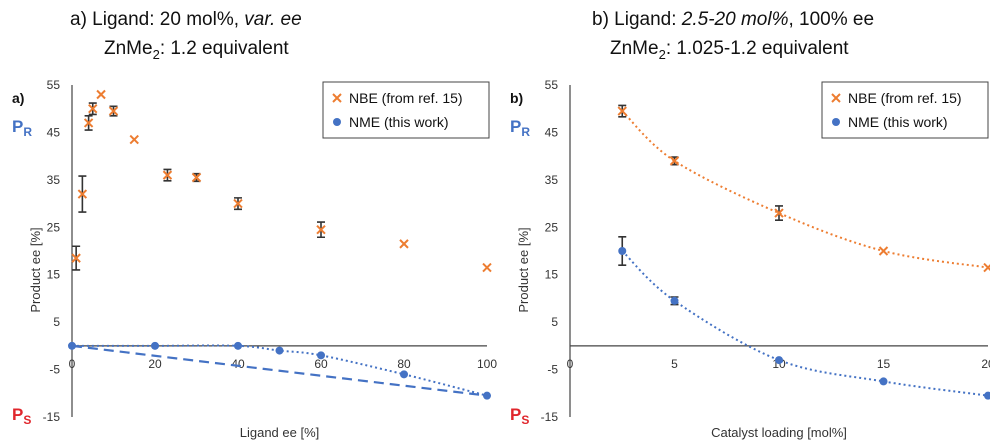 Image resolution: width=990 pixels, height=444 pixels. Describe the element at coordinates (831, 19) in the screenshot. I see `panel-b-title-line1-suffix: , 100% ee` at that location.